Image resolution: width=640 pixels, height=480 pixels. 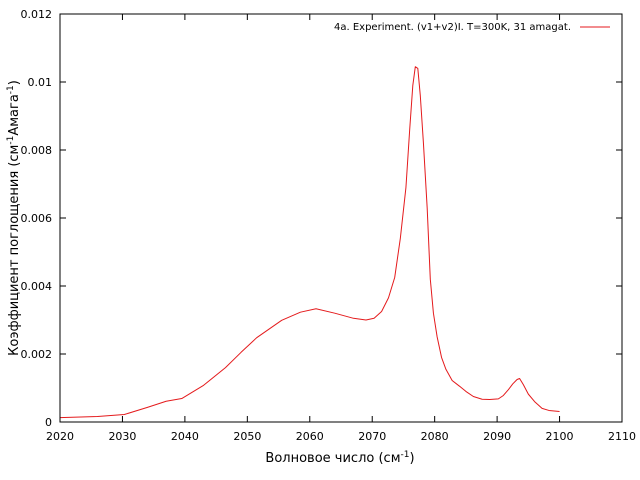 I want to click on x-tick-label: 2020, so click(x=60, y=436).